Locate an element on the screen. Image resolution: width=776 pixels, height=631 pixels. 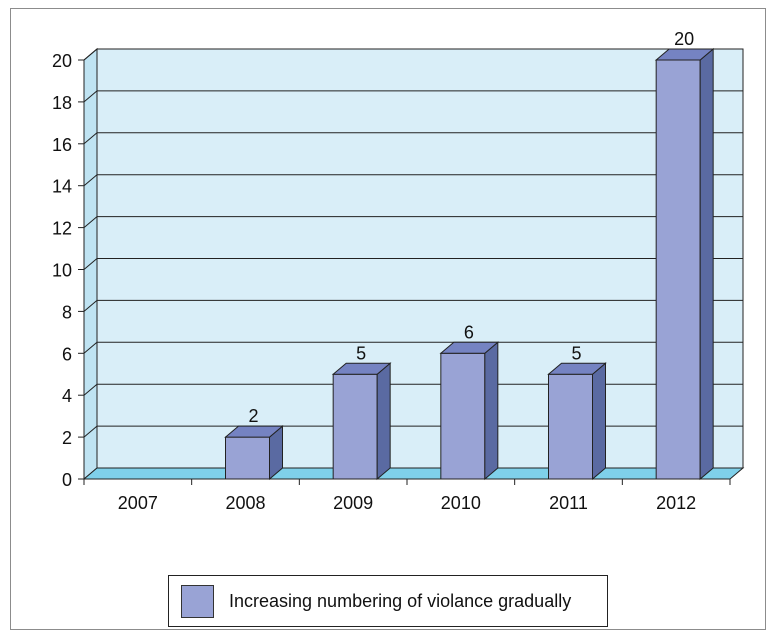
x-tick-label: 2011 is located at coordinates (568, 503).